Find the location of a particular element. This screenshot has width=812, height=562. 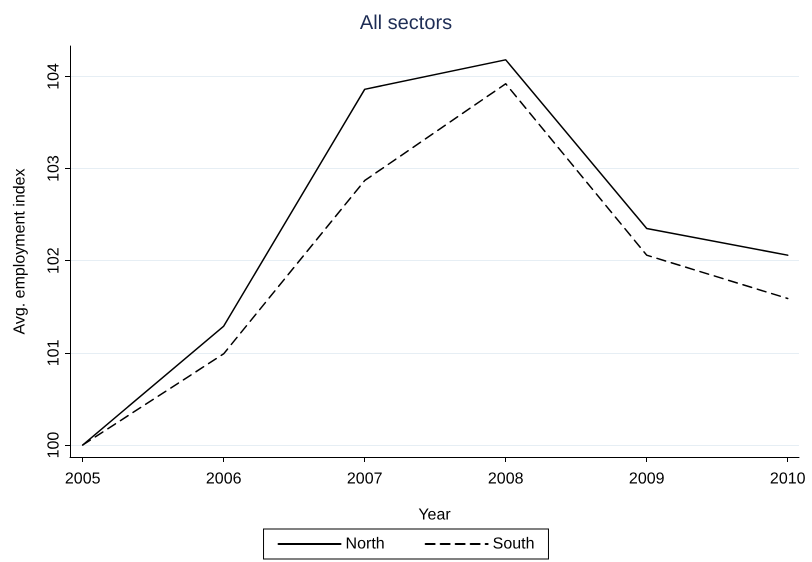

x-tick-label: 2008 is located at coordinates (506, 479).